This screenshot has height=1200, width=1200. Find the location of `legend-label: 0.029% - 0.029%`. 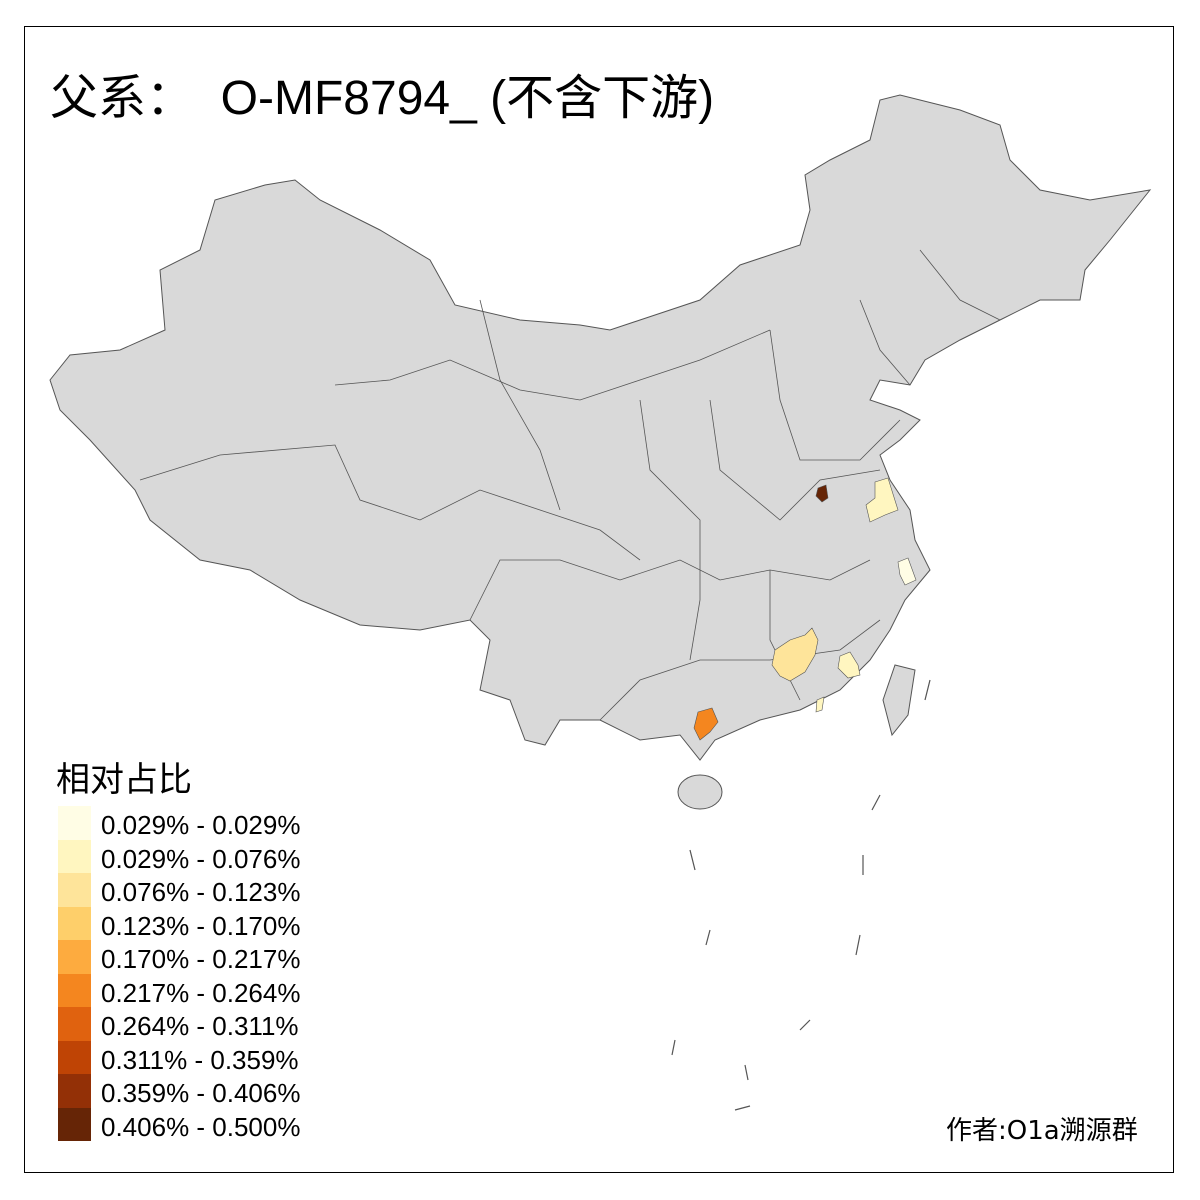

legend-label: 0.029% - 0.029% is located at coordinates (201, 825).